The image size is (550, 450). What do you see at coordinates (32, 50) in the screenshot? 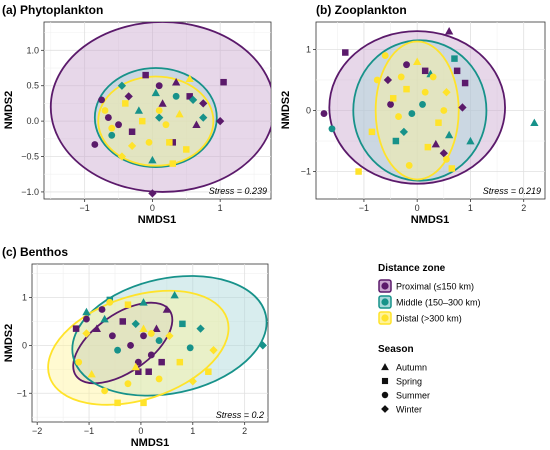
I see `y-tick-label: 1.0` at bounding box center [32, 50].